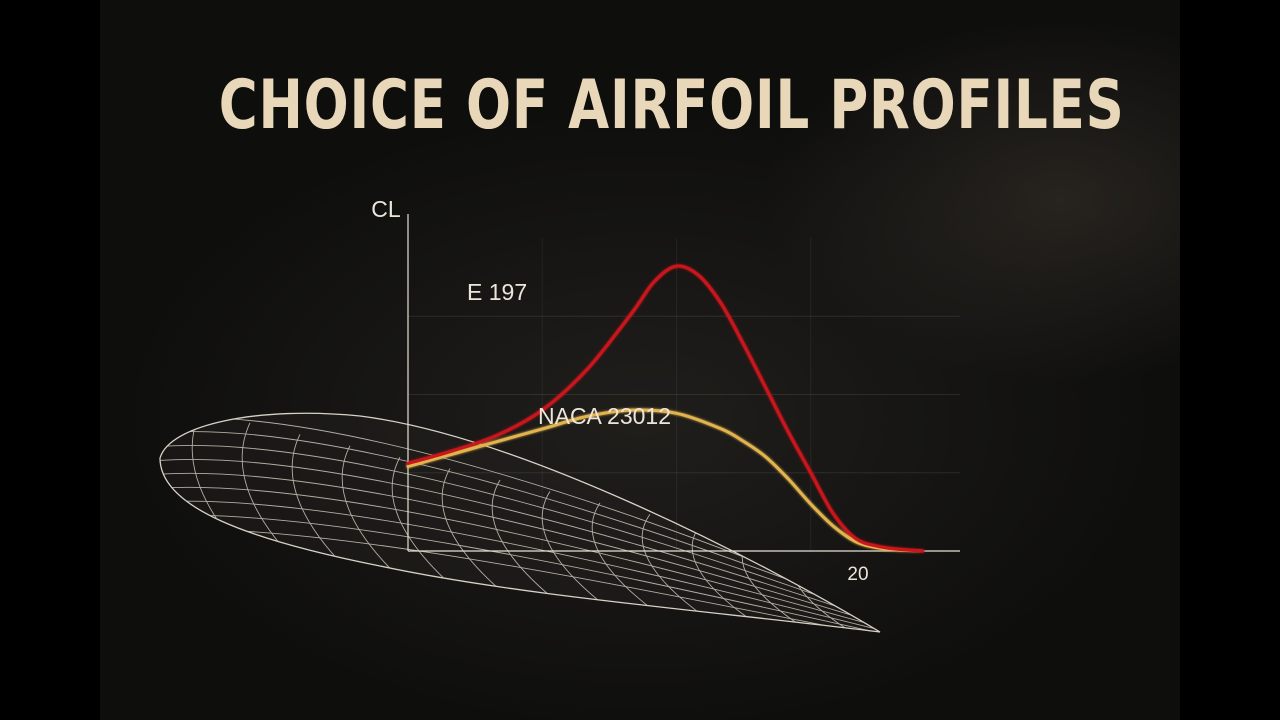  I want to click on series-labels: E 197 NACA 23012, so click(569, 354).